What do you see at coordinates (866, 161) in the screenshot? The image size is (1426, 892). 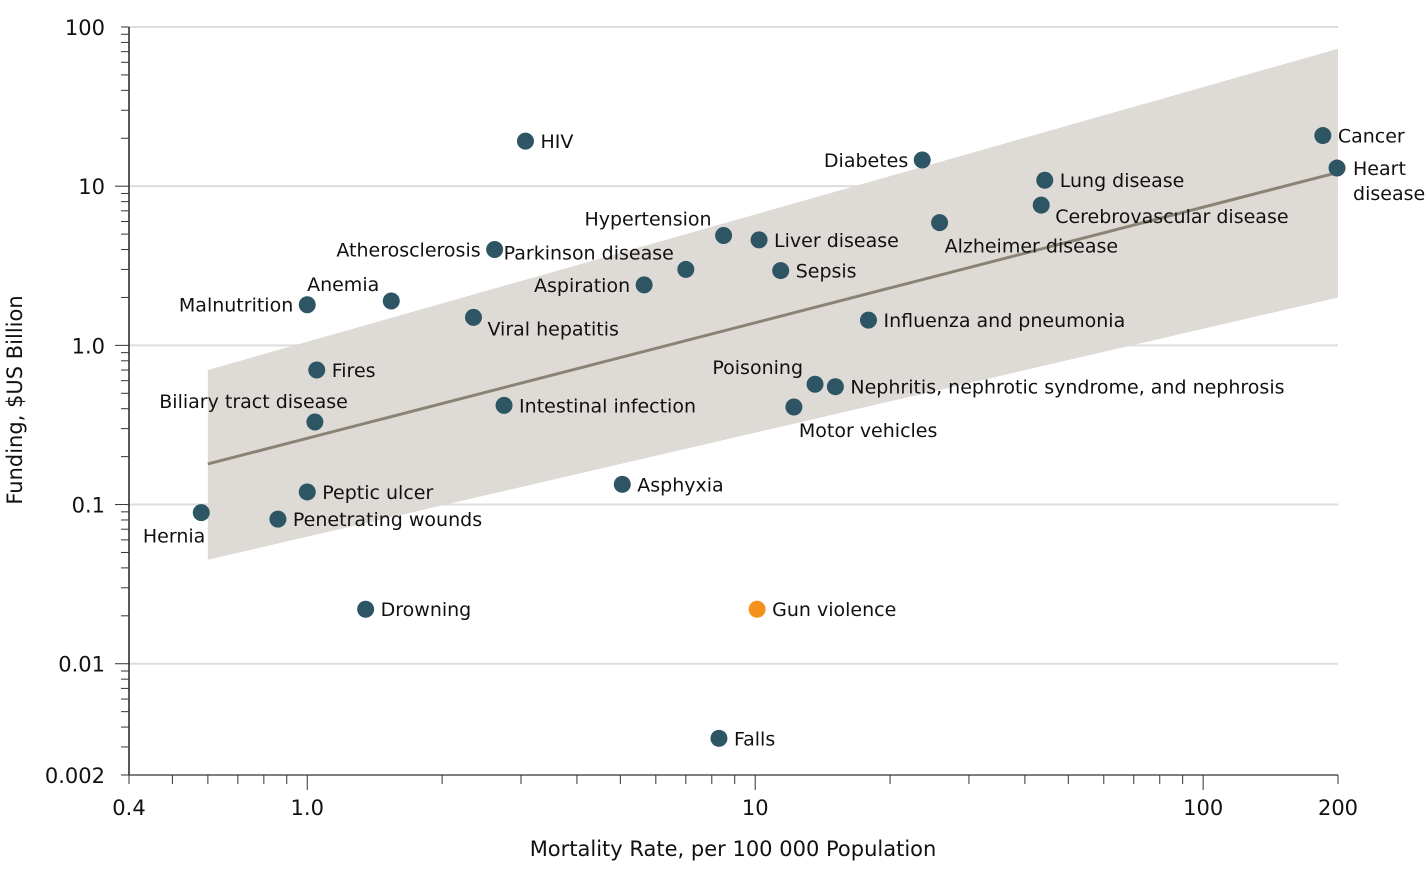 I see `point-label: Diabetes` at bounding box center [866, 161].